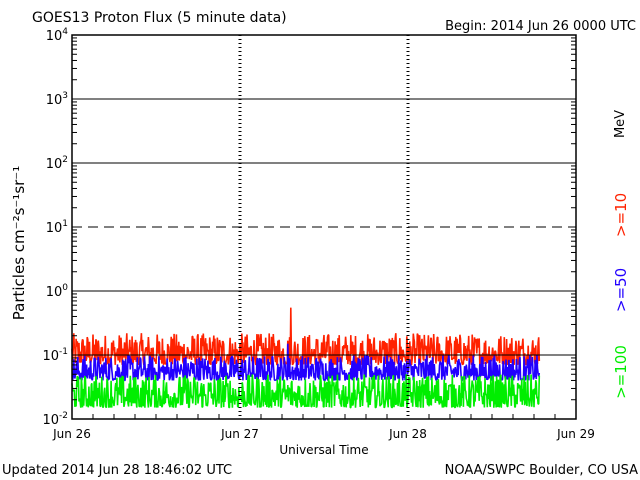 The height and width of the screenshot is (480, 640). I want to click on y-tick-label: 10³, so click(57, 99).